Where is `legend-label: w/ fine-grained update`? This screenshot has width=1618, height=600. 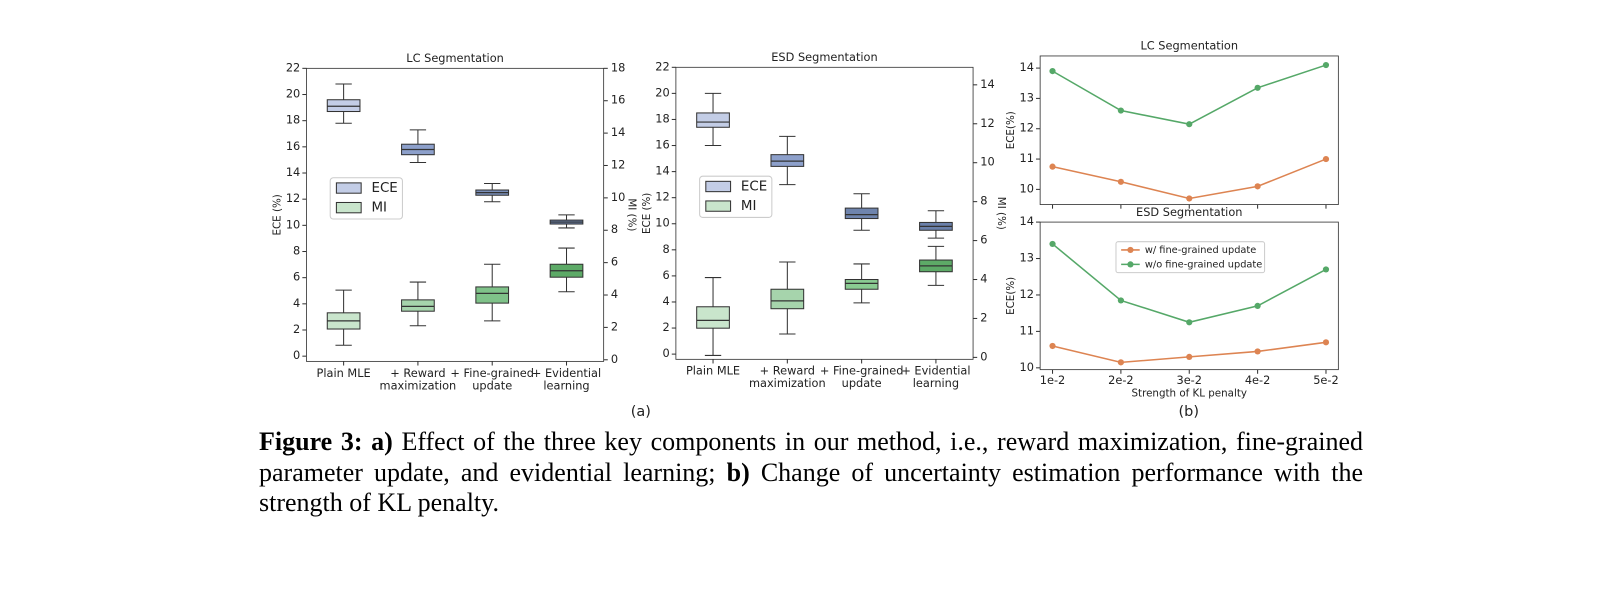 legend-label: w/ fine-grained update is located at coordinates (1200, 250).